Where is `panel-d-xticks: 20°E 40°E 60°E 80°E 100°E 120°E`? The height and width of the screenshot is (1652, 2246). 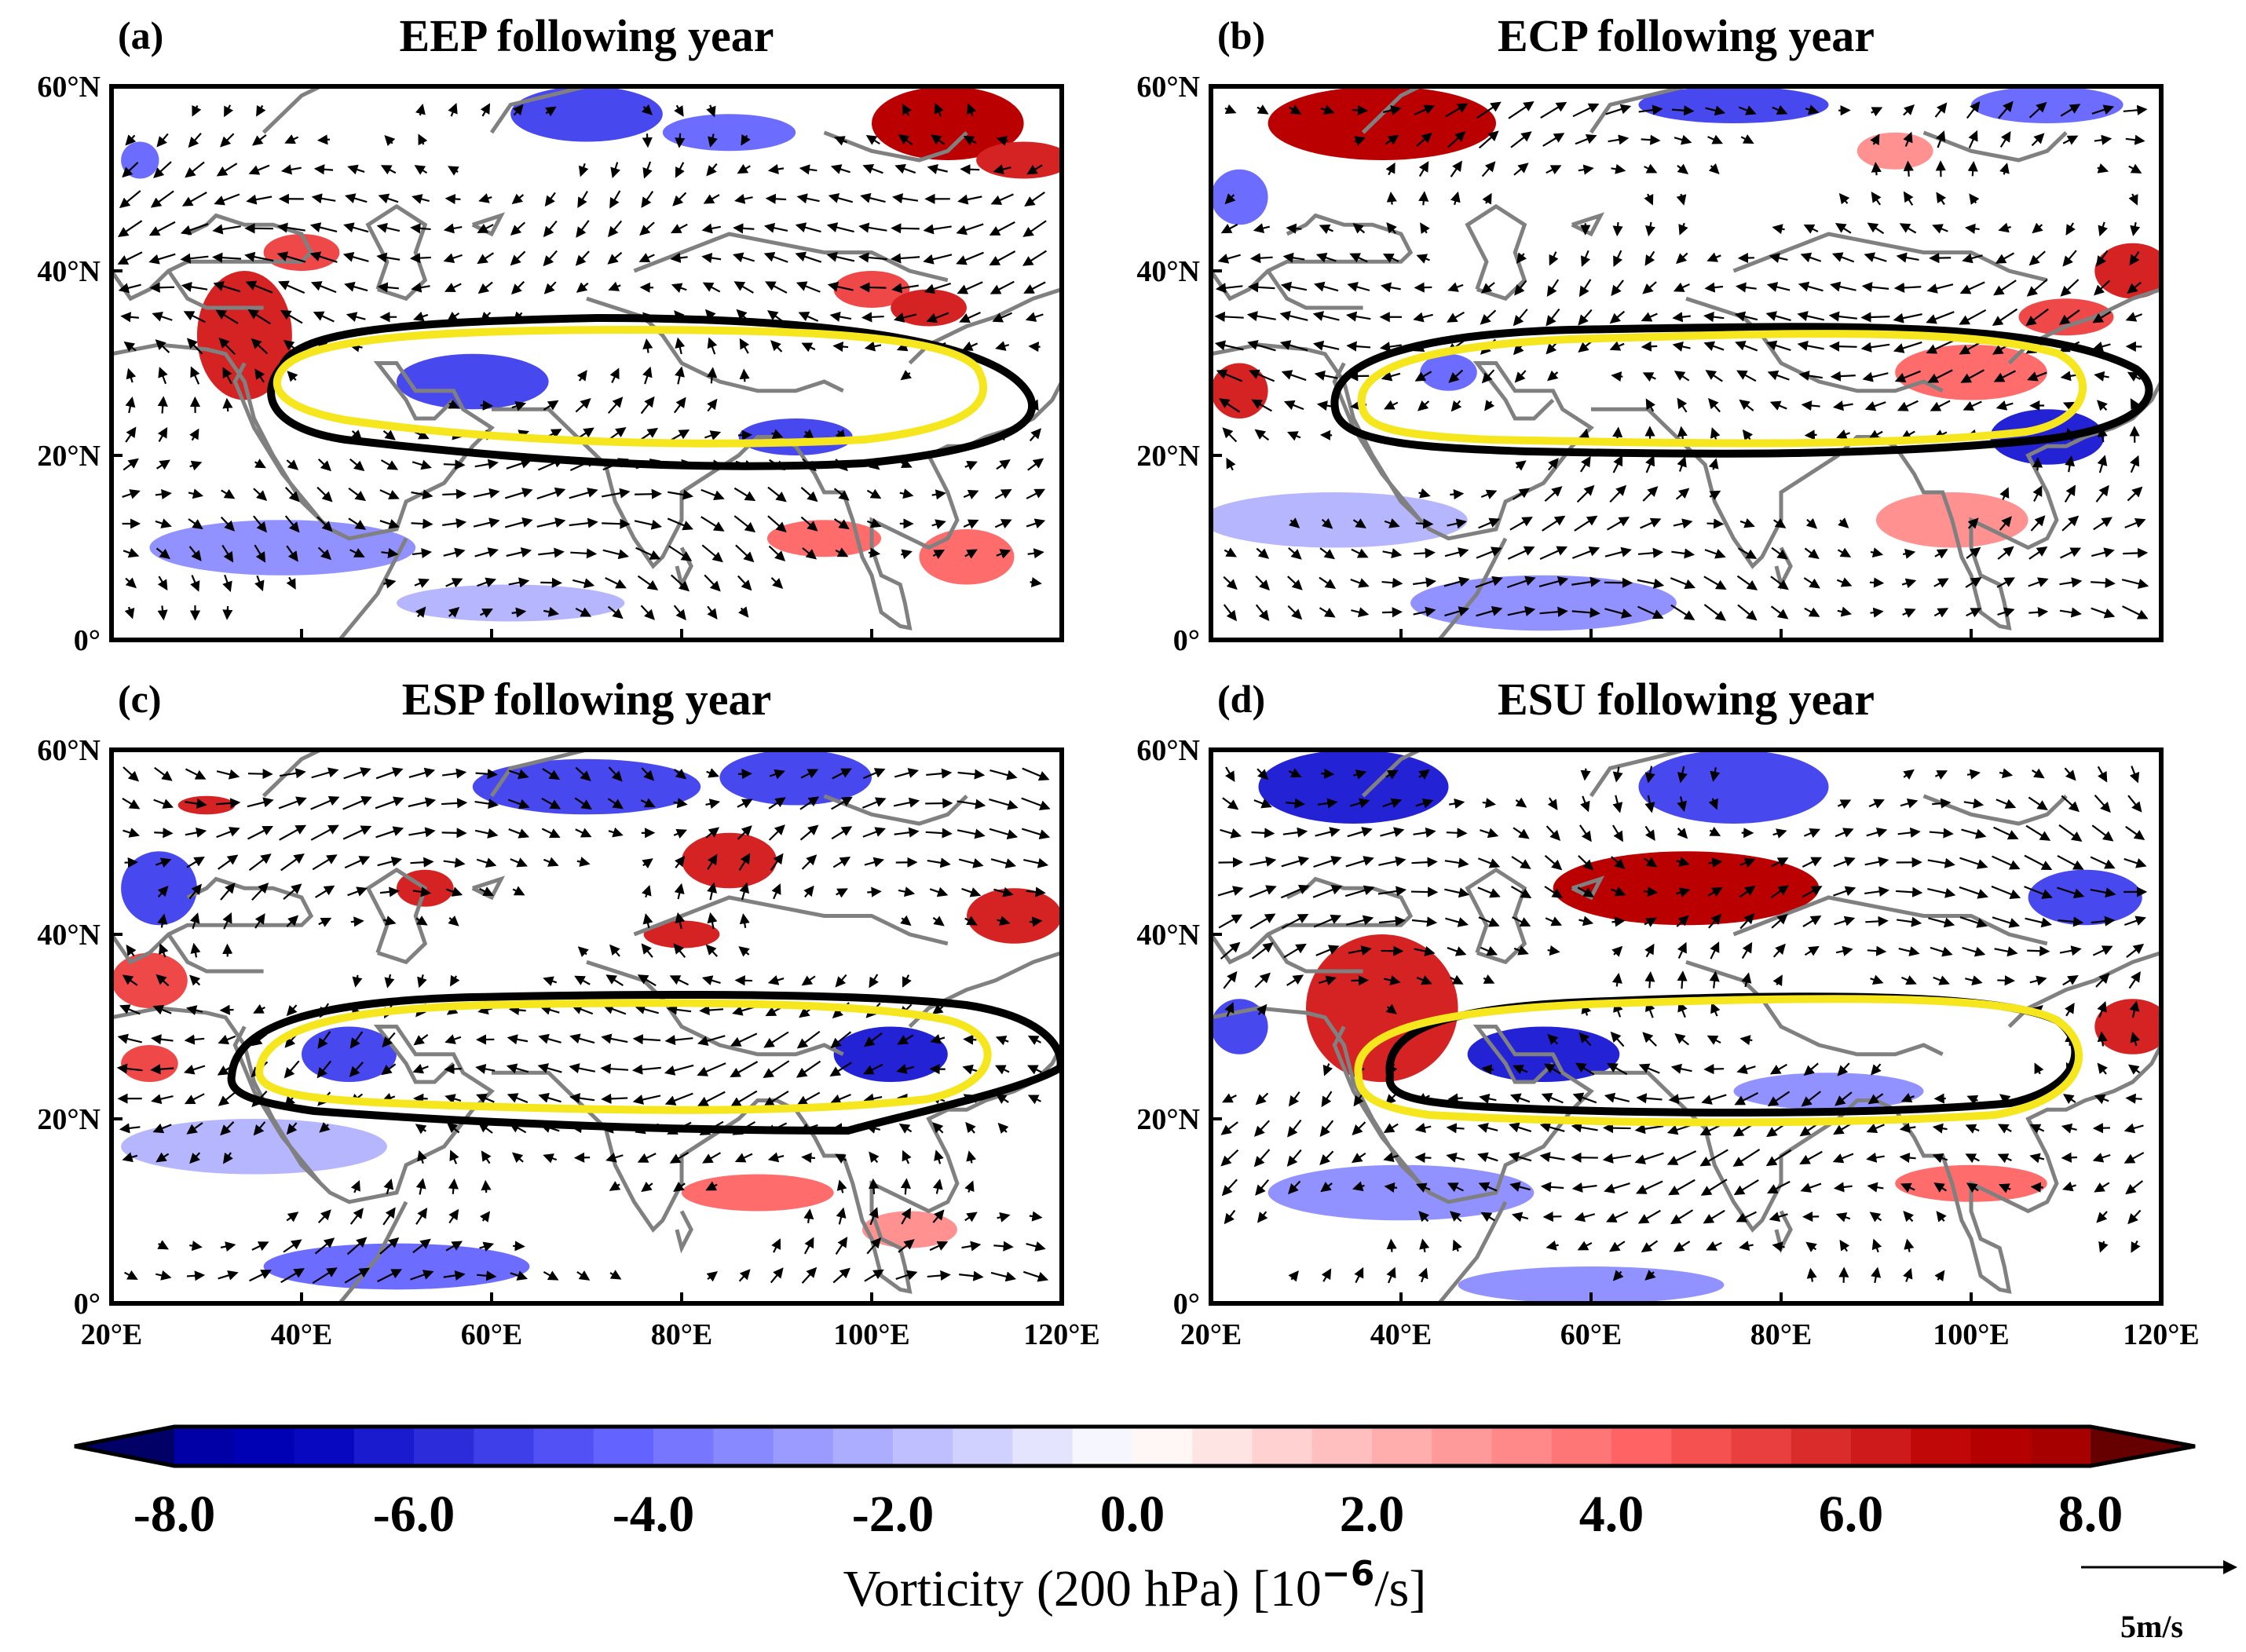 panel-d-xticks: 20°E 40°E 60°E 80°E 100°E 120°E is located at coordinates (1690, 1334).